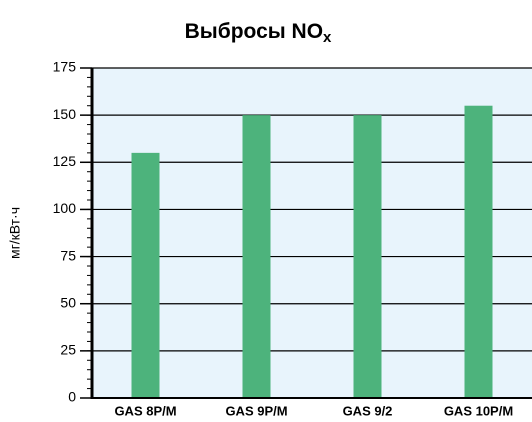 This screenshot has width=532, height=422. Describe the element at coordinates (68, 255) in the screenshot. I see `y-tick-label: 75` at that location.